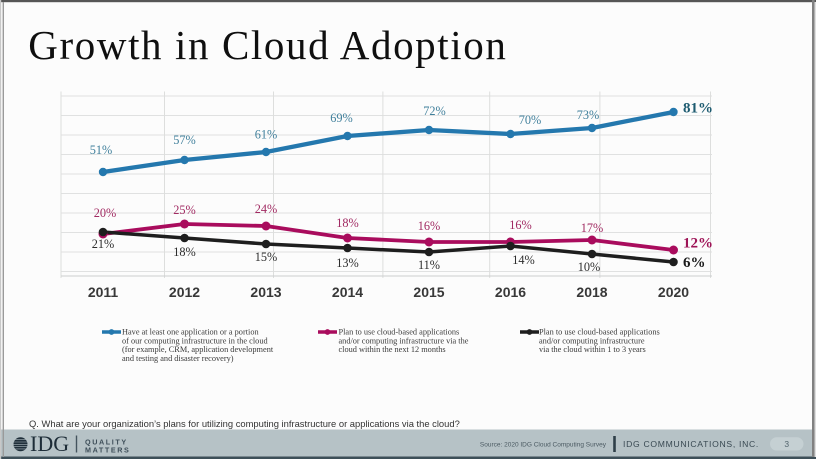 The width and height of the screenshot is (816, 459). Describe the element at coordinates (184, 292) in the screenshot. I see `svg-text: 2012` at that location.